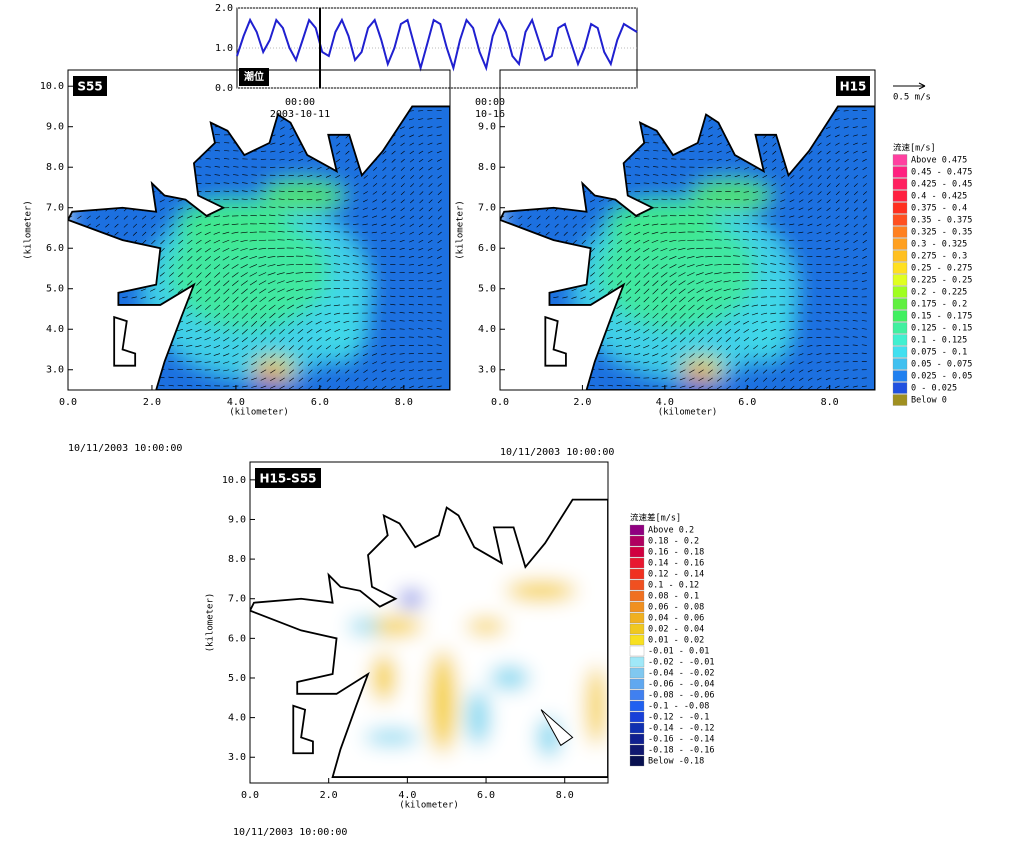 The image size is (1017, 842). Describe the element at coordinates (673, 597) in the screenshot. I see `legend-label: 0.08 - 0.1` at that location.